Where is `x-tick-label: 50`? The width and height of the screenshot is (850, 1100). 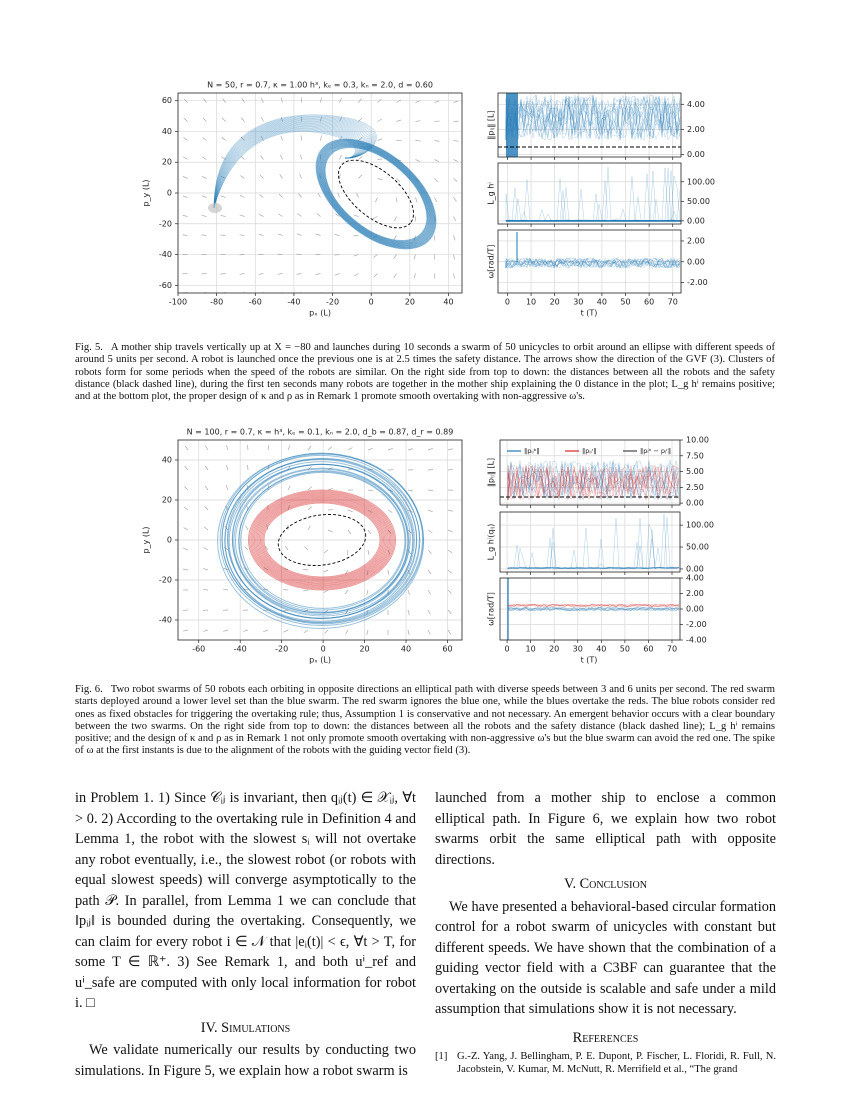 x-tick-label: 50 is located at coordinates (625, 649).